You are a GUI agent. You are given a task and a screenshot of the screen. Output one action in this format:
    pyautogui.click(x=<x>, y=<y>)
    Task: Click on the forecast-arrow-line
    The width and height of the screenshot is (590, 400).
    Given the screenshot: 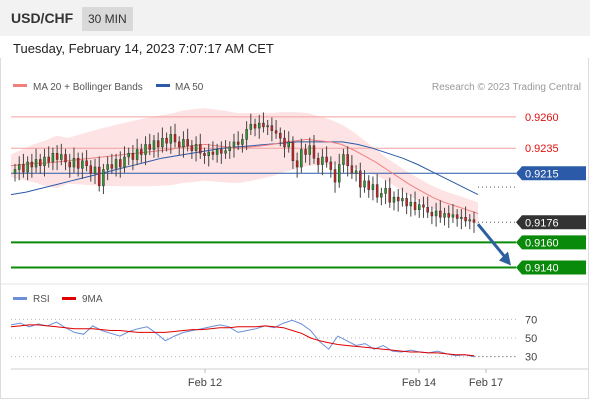 What is the action you would take?
    pyautogui.click(x=492, y=242)
    